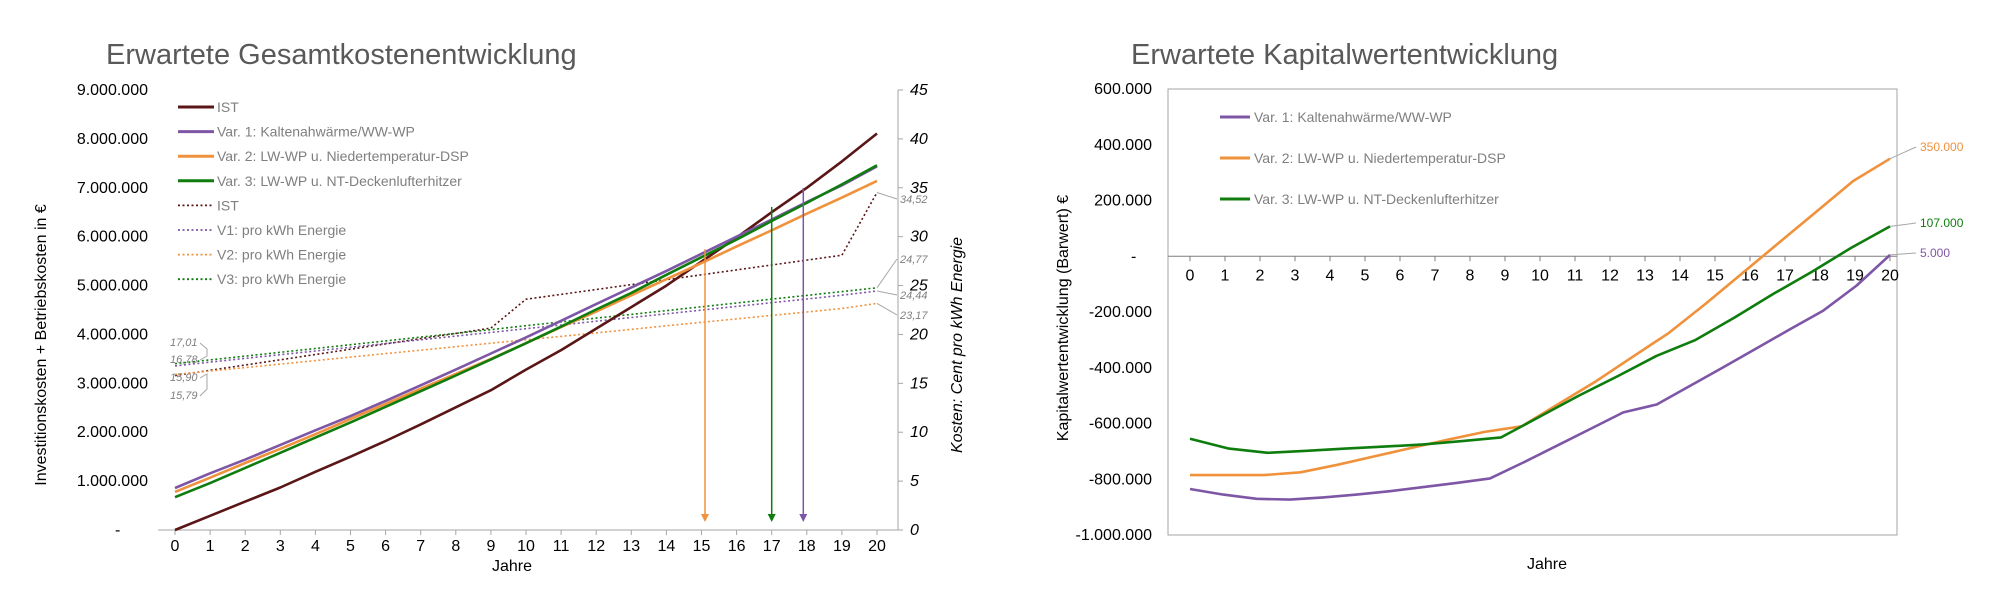  What do you see at coordinates (1123, 145) in the screenshot?
I see `npv-y-tick: 400.000` at bounding box center [1123, 145].